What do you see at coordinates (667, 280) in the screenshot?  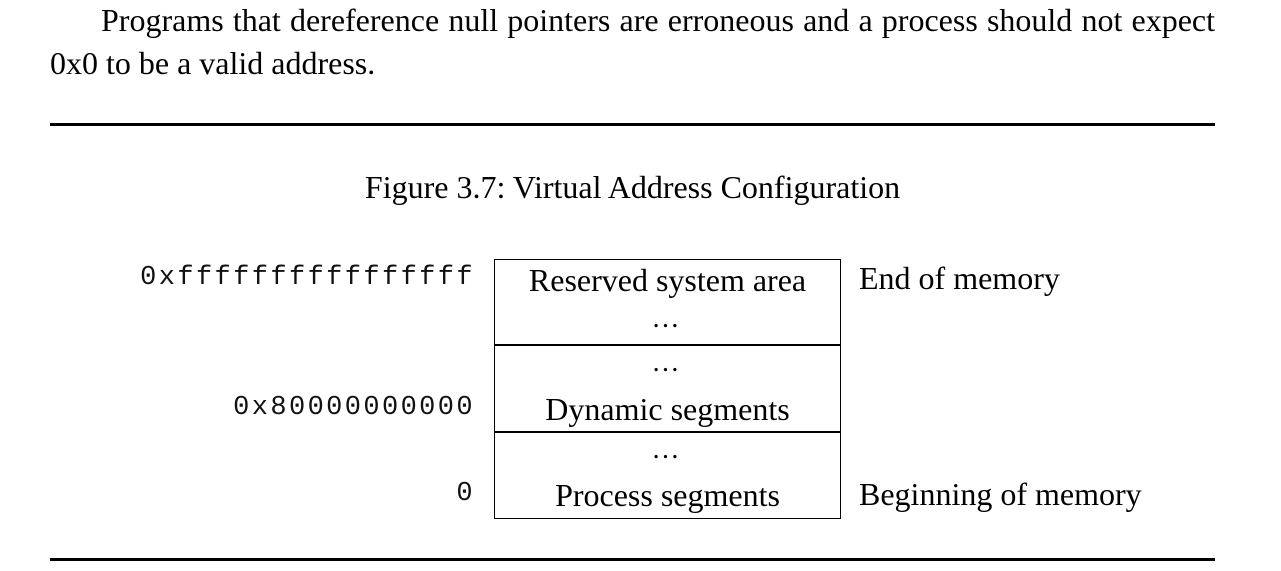 I see `reserved-system-area-label: Reserved system area` at bounding box center [667, 280].